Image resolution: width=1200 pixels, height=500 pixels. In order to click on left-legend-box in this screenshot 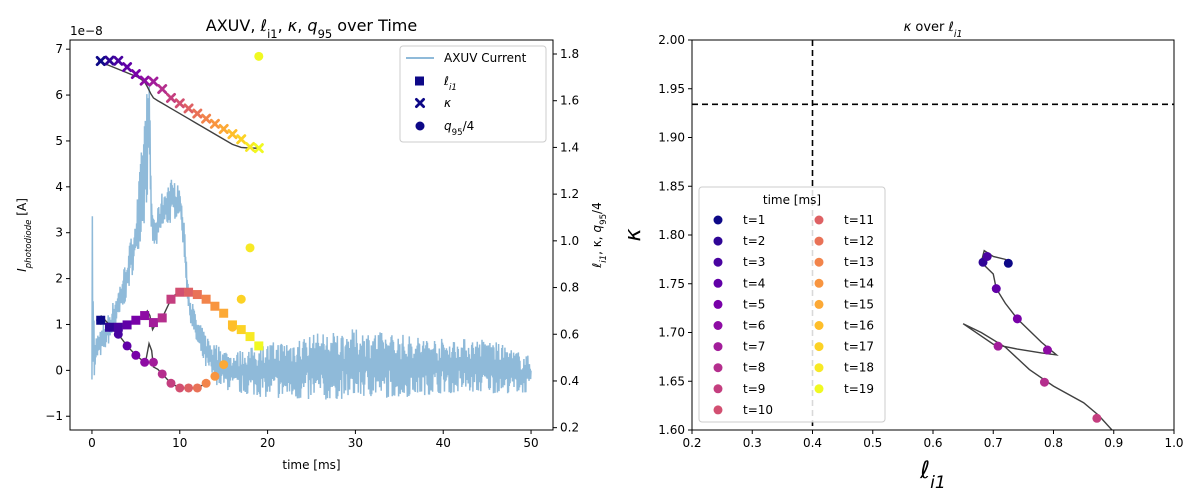, I will do `click(473, 94)`.